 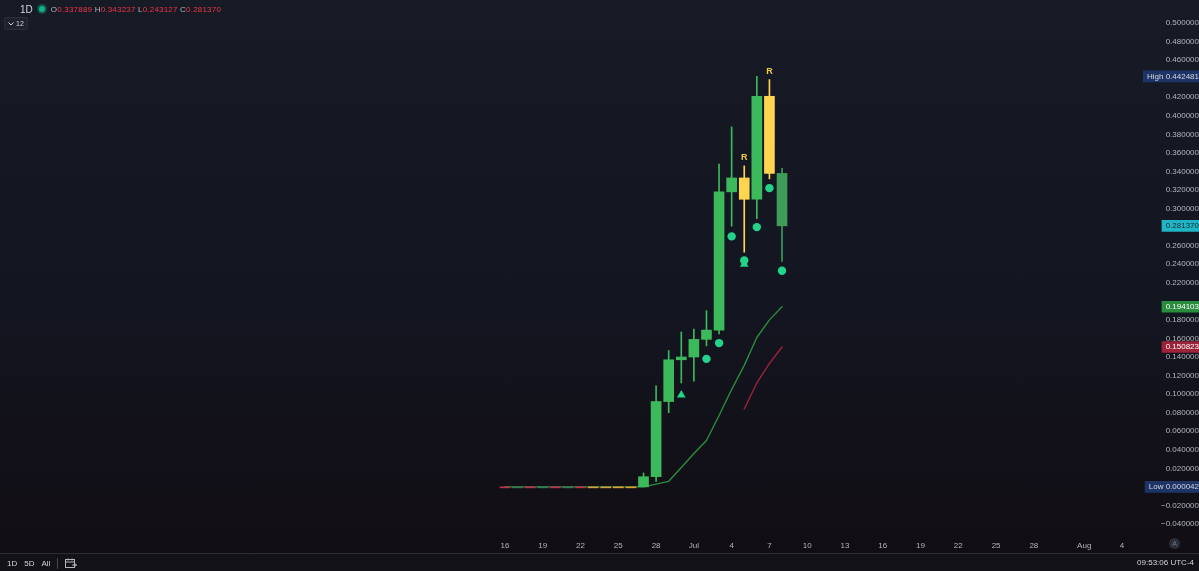 What do you see at coordinates (1182, 208) in the screenshot?
I see `y-tick-label: 0.300000` at bounding box center [1182, 208].